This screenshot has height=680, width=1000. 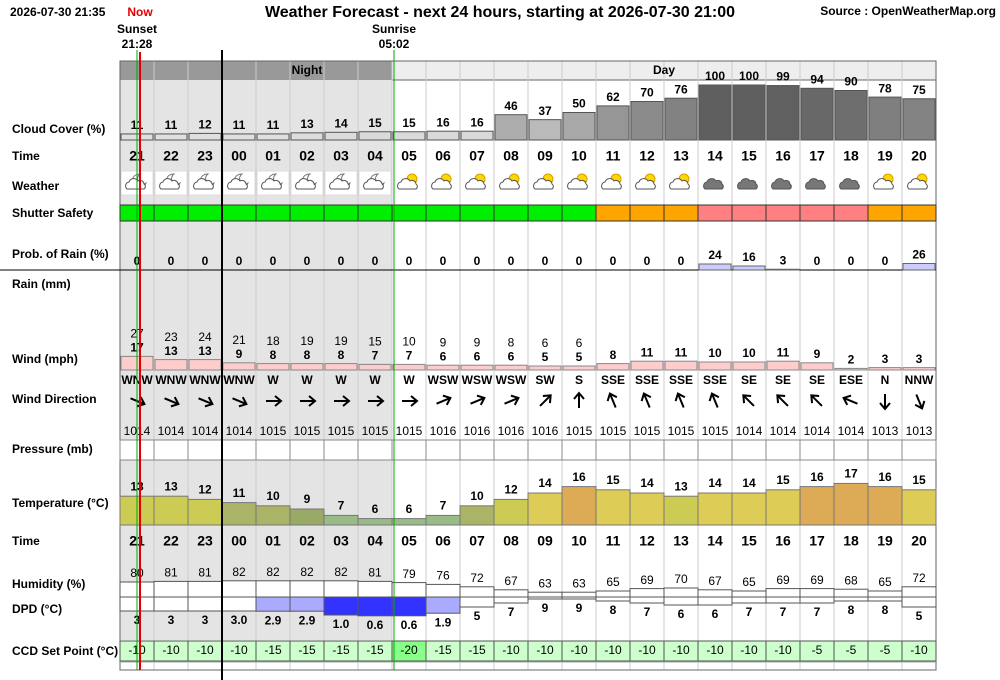 What do you see at coordinates (477, 616) in the screenshot?
I see `dpd-value: 5` at bounding box center [477, 616].